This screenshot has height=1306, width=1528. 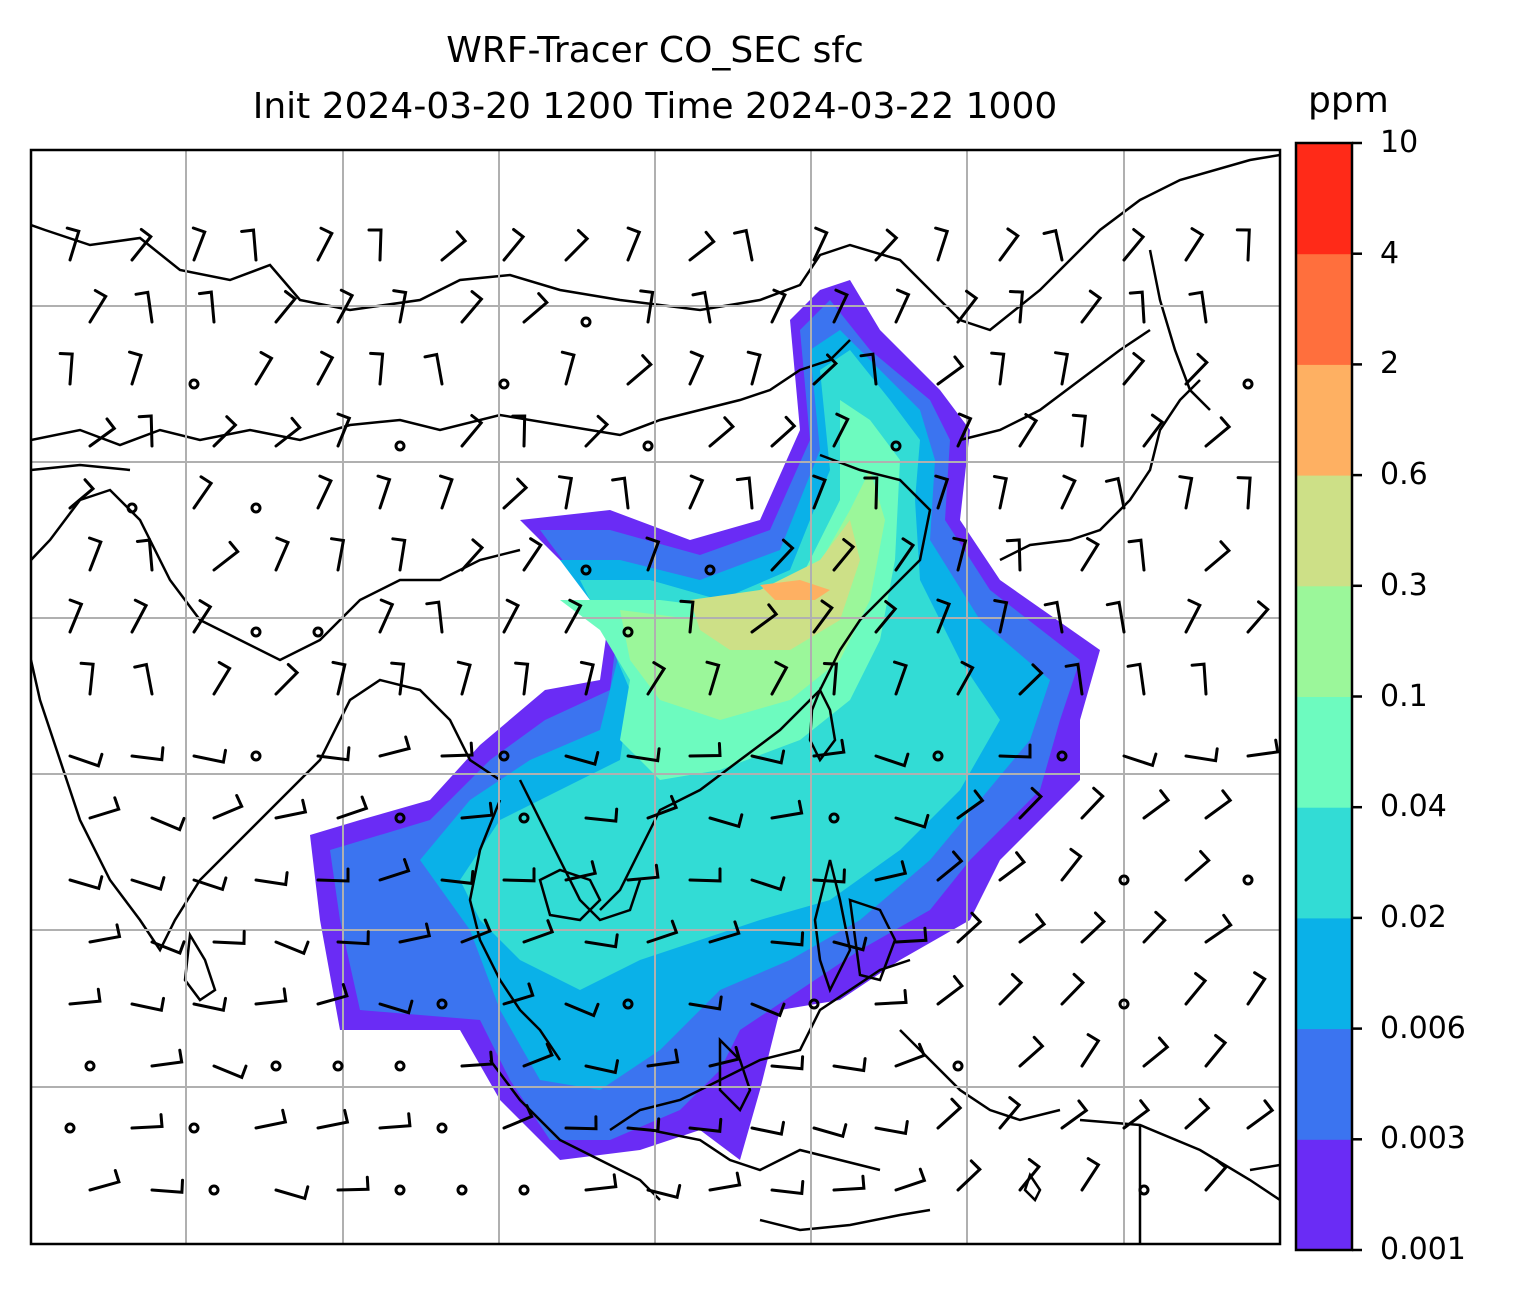 I want to click on colorbar-tick-label: 0.001, so click(x=1423, y=1249).